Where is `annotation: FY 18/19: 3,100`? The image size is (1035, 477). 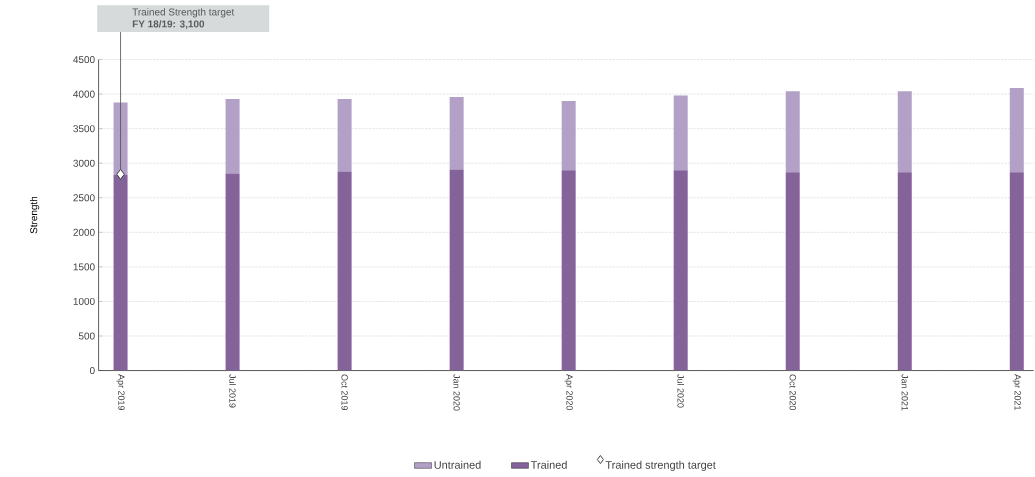 annotation: FY 18/19: 3,100 is located at coordinates (168, 24).